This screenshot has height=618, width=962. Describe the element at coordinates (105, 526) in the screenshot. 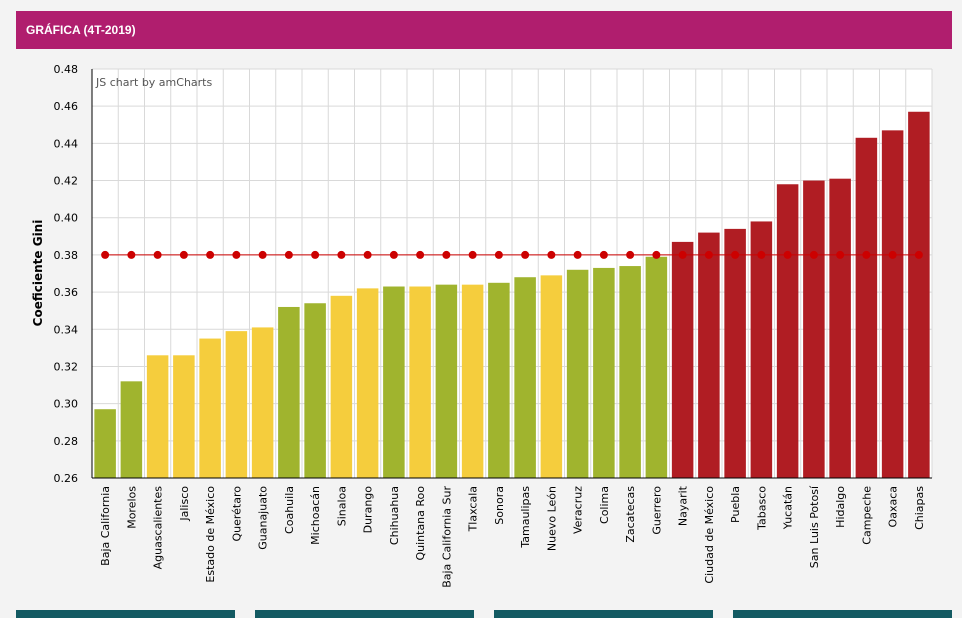

I see `x-tick-label: Baja California` at that location.